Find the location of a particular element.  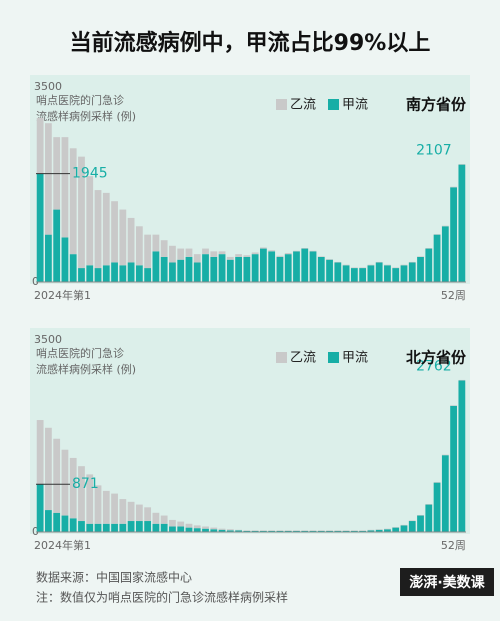

legend-label: 乙流 is located at coordinates (303, 358).